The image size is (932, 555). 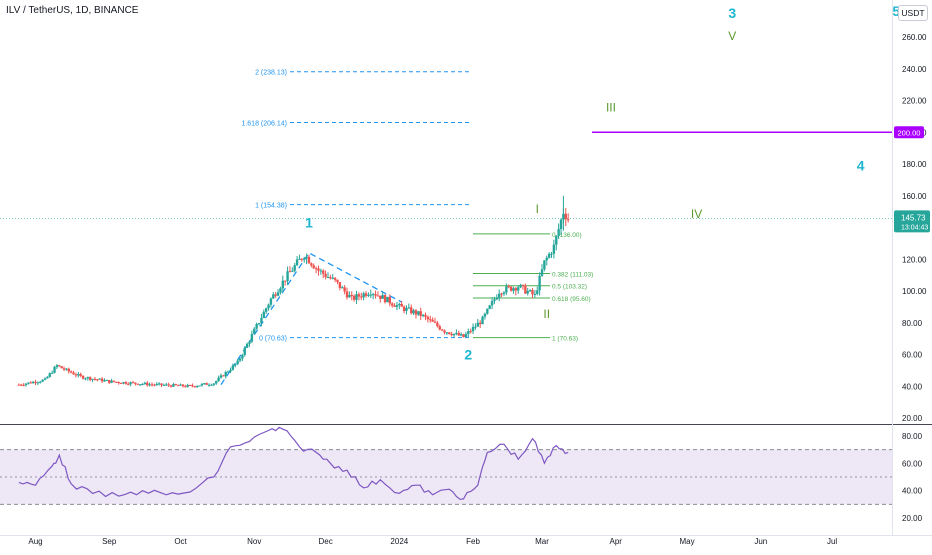 What do you see at coordinates (912, 386) in the screenshot?
I see `price-tick-label: 40.00` at bounding box center [912, 386].